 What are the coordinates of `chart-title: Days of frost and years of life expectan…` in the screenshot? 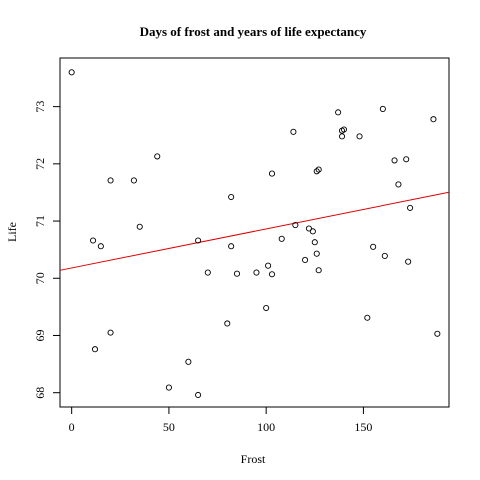 It's located at (253, 31).